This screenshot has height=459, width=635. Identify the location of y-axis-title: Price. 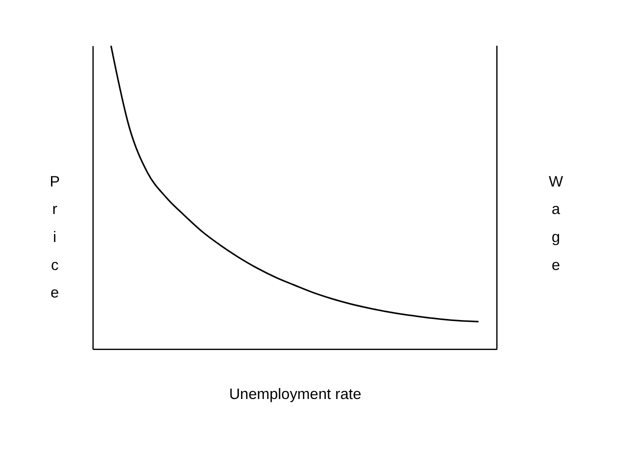
(55, 237).